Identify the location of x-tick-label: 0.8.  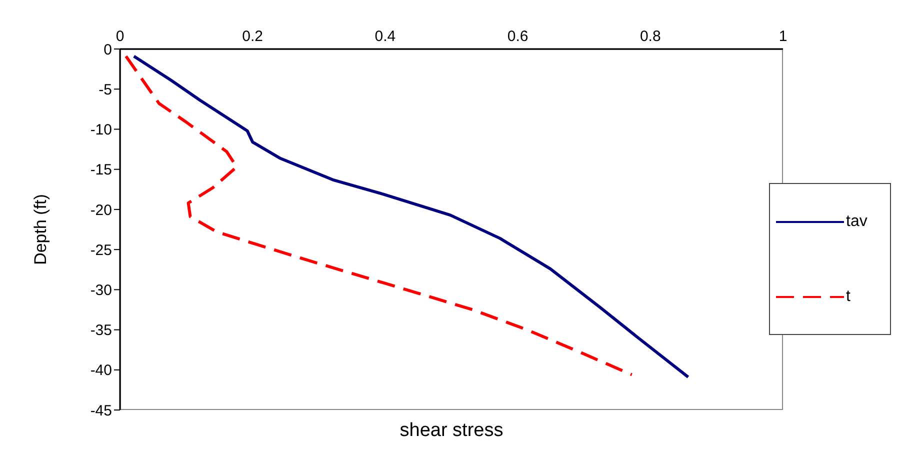
(650, 36).